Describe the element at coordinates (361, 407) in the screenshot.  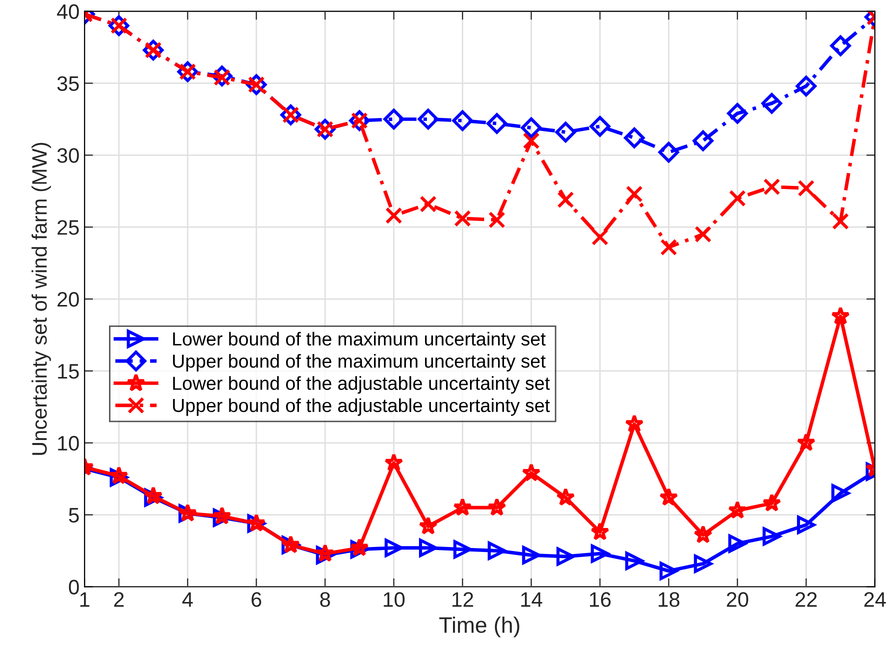
I see `legend-label: Upper bound of the adjustable uncertainty set` at that location.